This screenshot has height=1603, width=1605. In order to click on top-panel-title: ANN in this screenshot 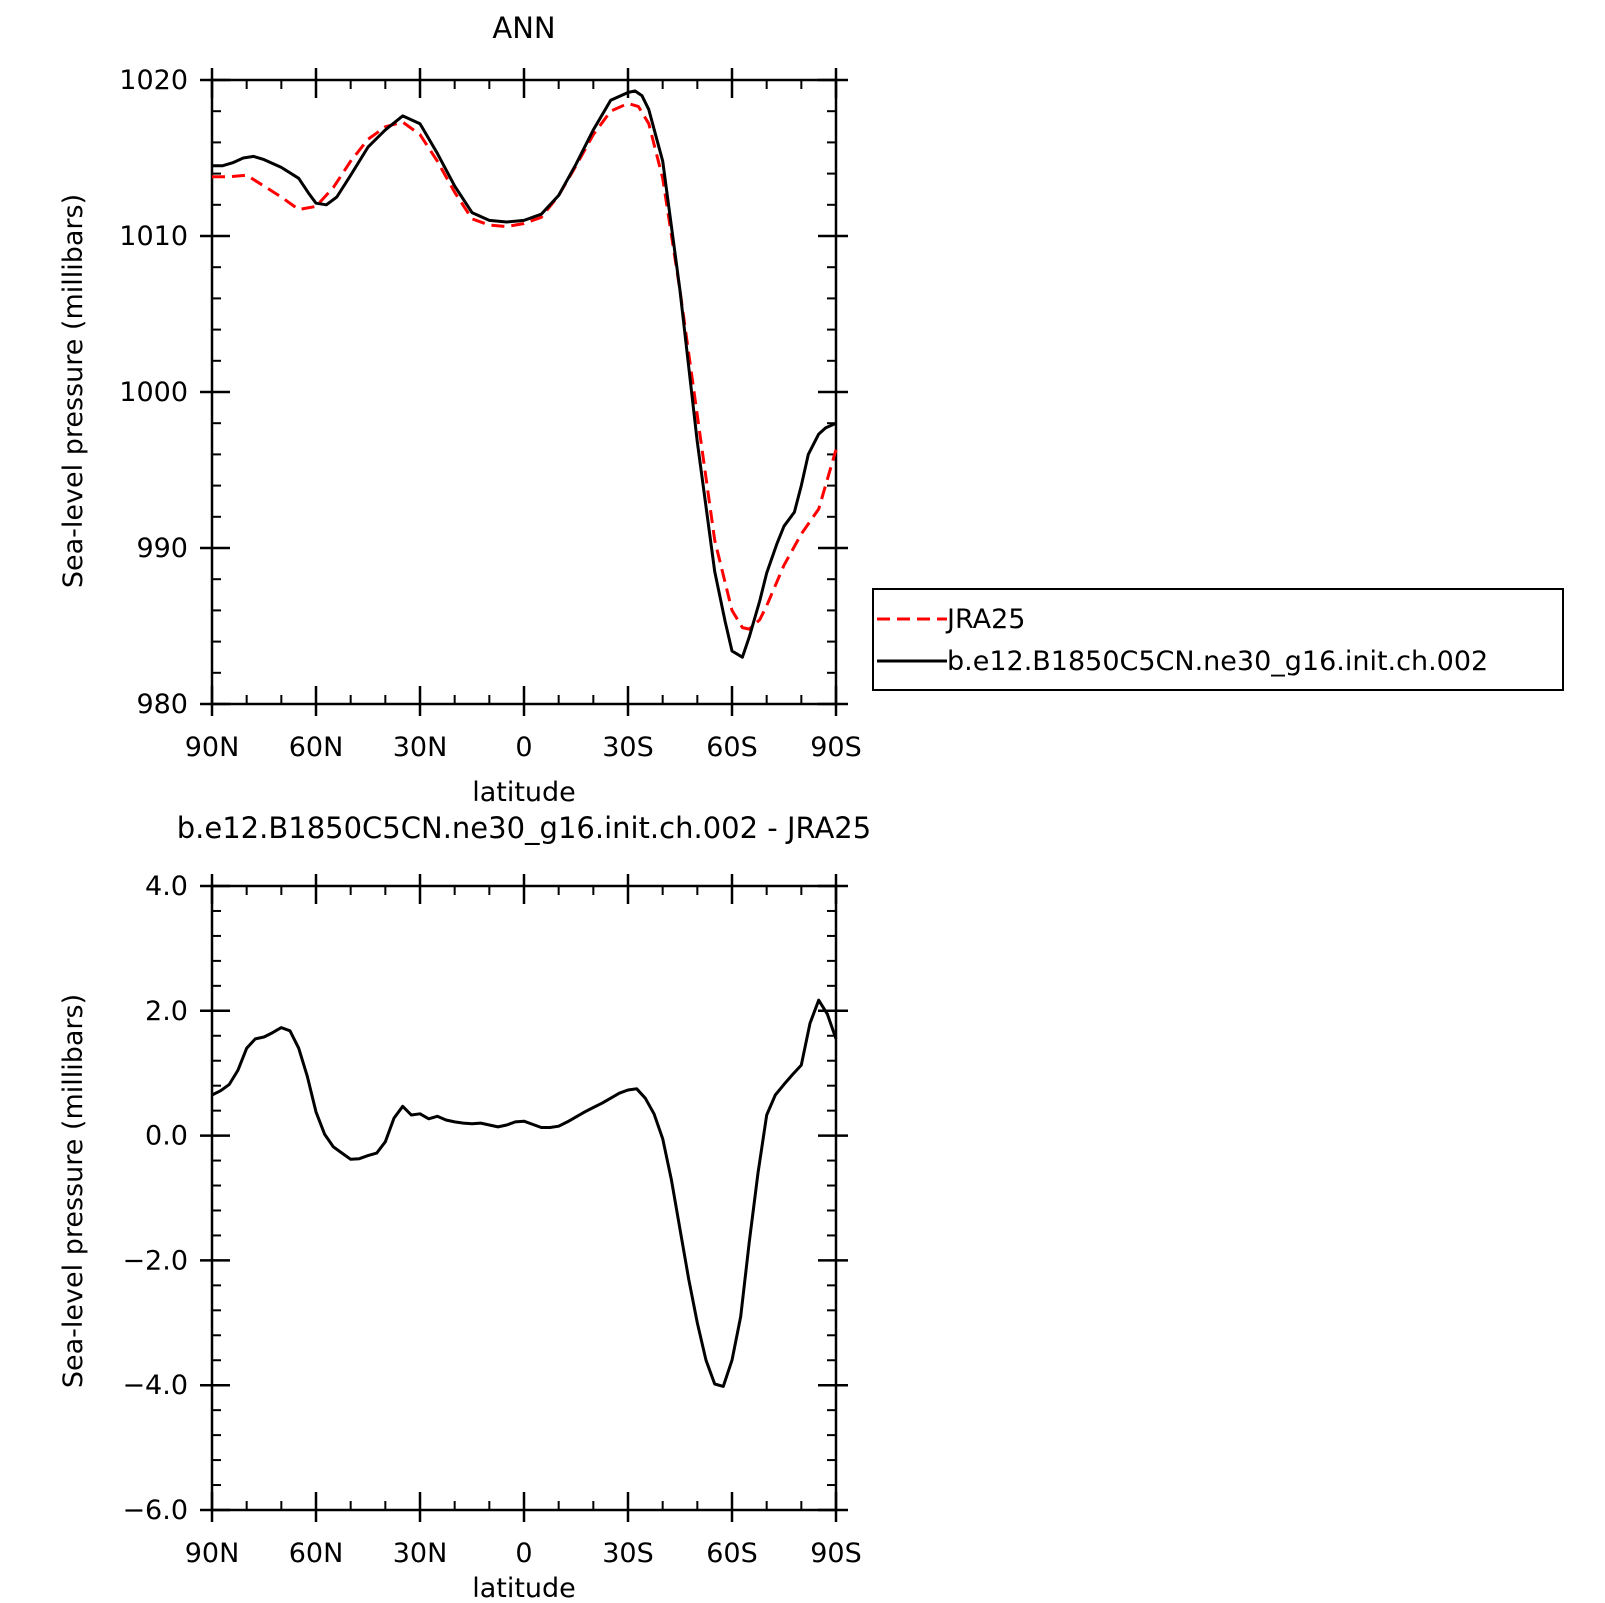, I will do `click(523, 28)`.